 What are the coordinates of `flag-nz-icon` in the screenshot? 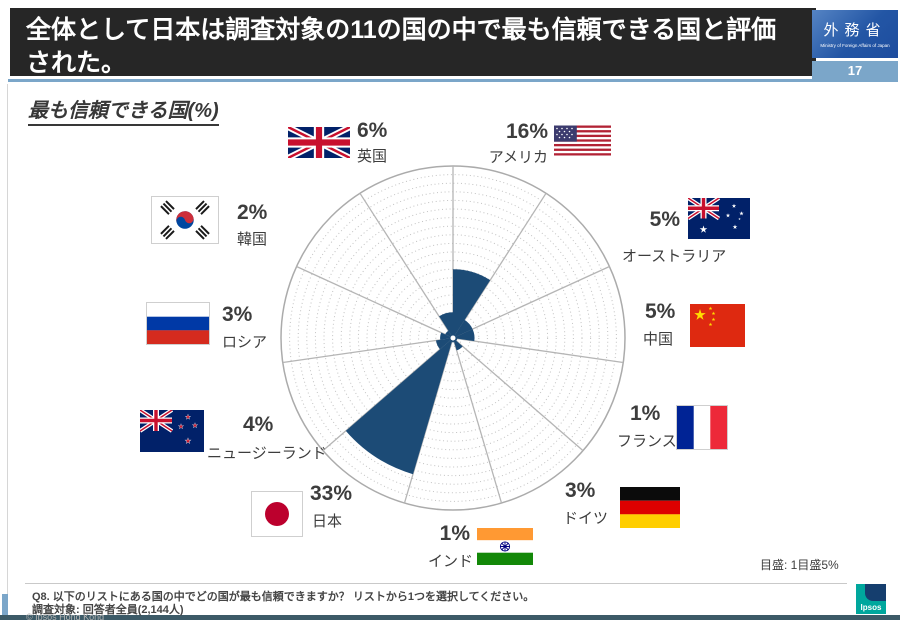 It's located at (172, 431).